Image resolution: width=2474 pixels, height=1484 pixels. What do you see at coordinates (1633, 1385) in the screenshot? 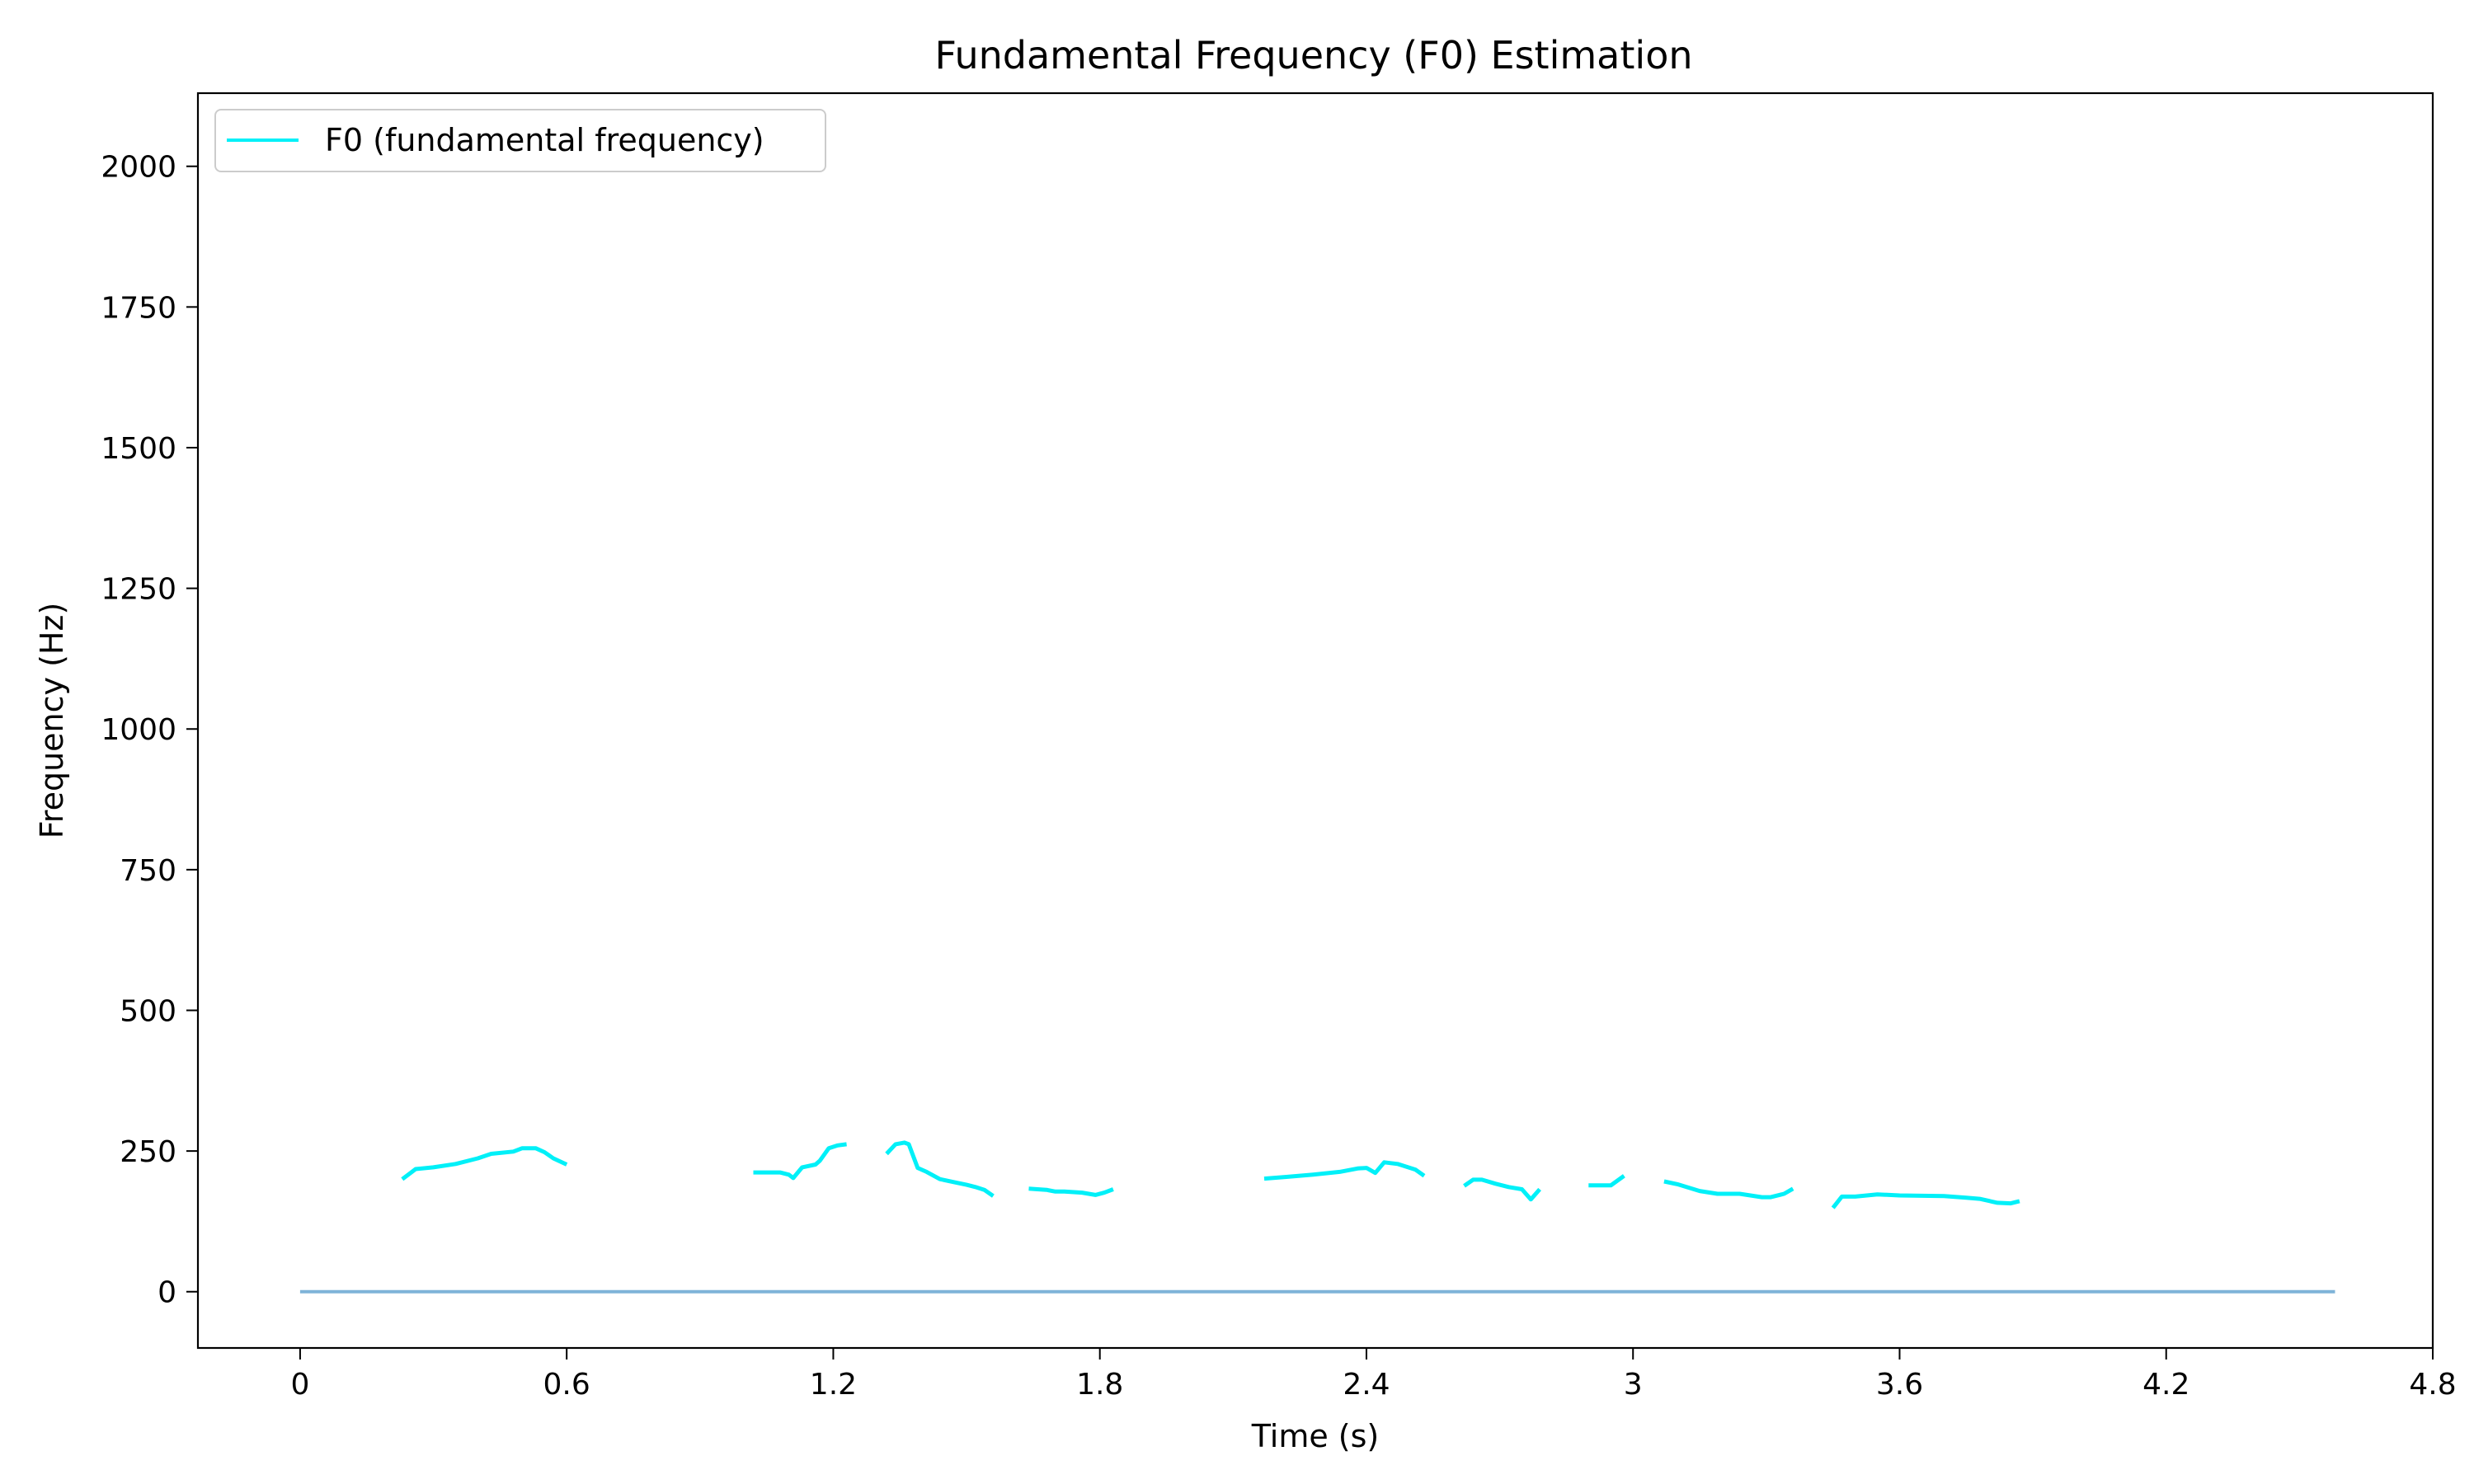
I see `x-tick-label: 3` at bounding box center [1633, 1385].